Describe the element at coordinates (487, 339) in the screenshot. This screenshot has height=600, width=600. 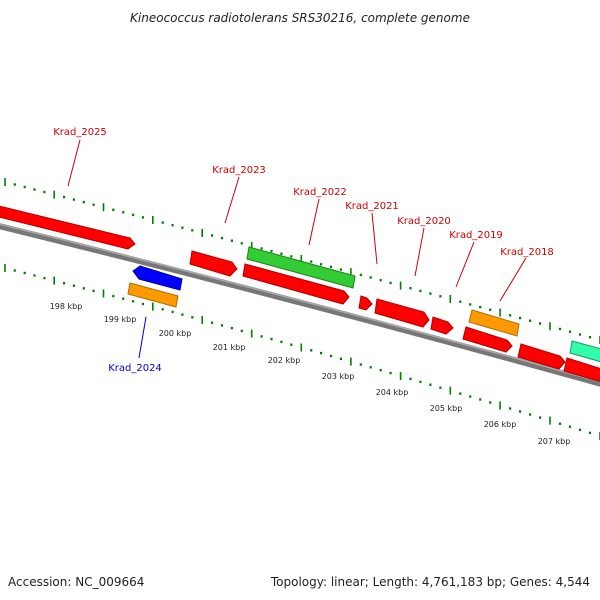
I see `cds-krad-2018` at that location.